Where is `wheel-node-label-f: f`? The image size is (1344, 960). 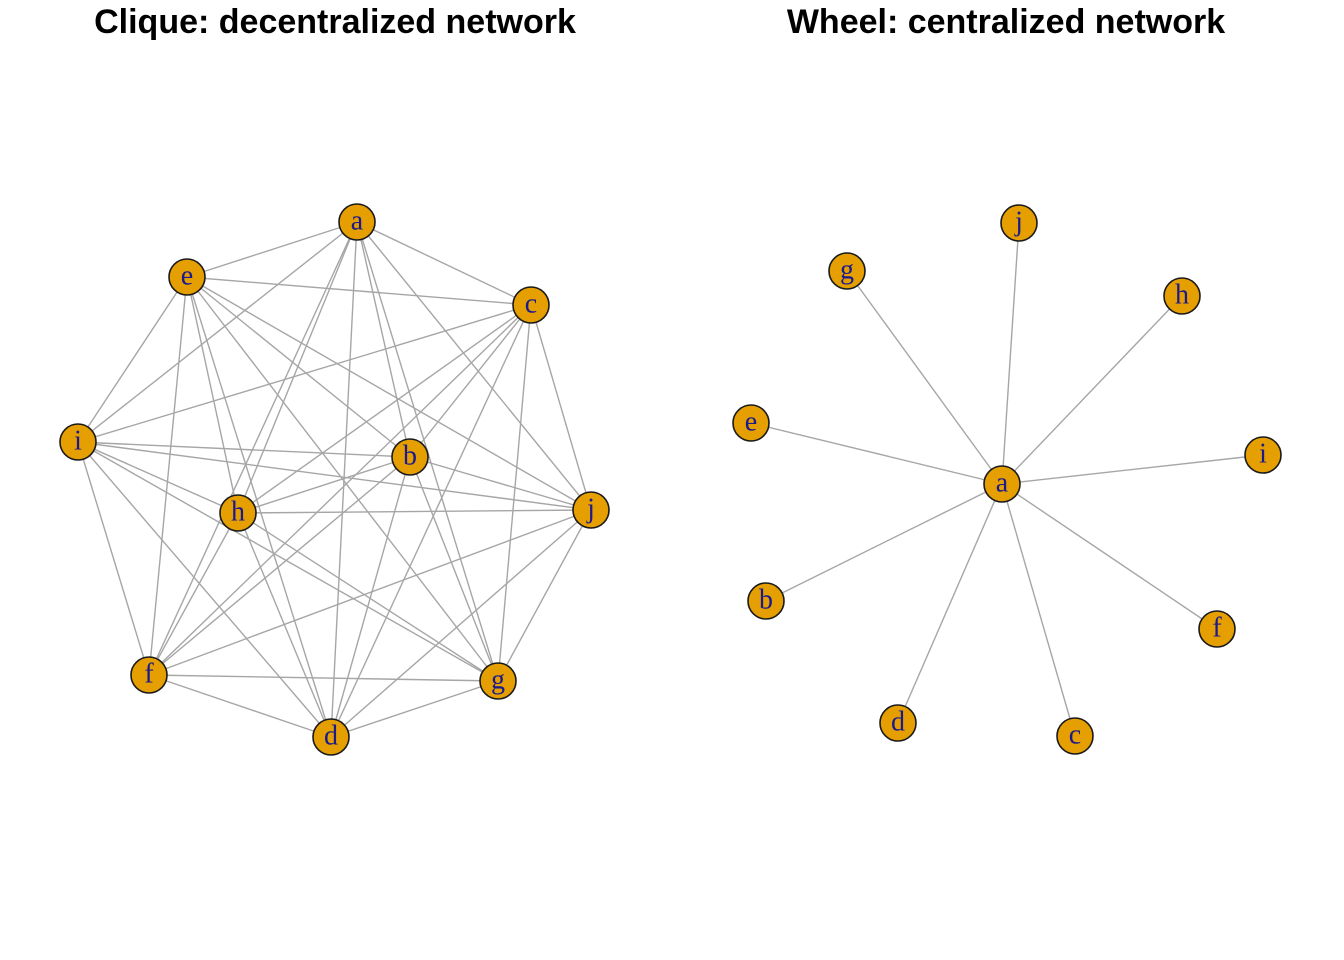 wheel-node-label-f: f is located at coordinates (1217, 627).